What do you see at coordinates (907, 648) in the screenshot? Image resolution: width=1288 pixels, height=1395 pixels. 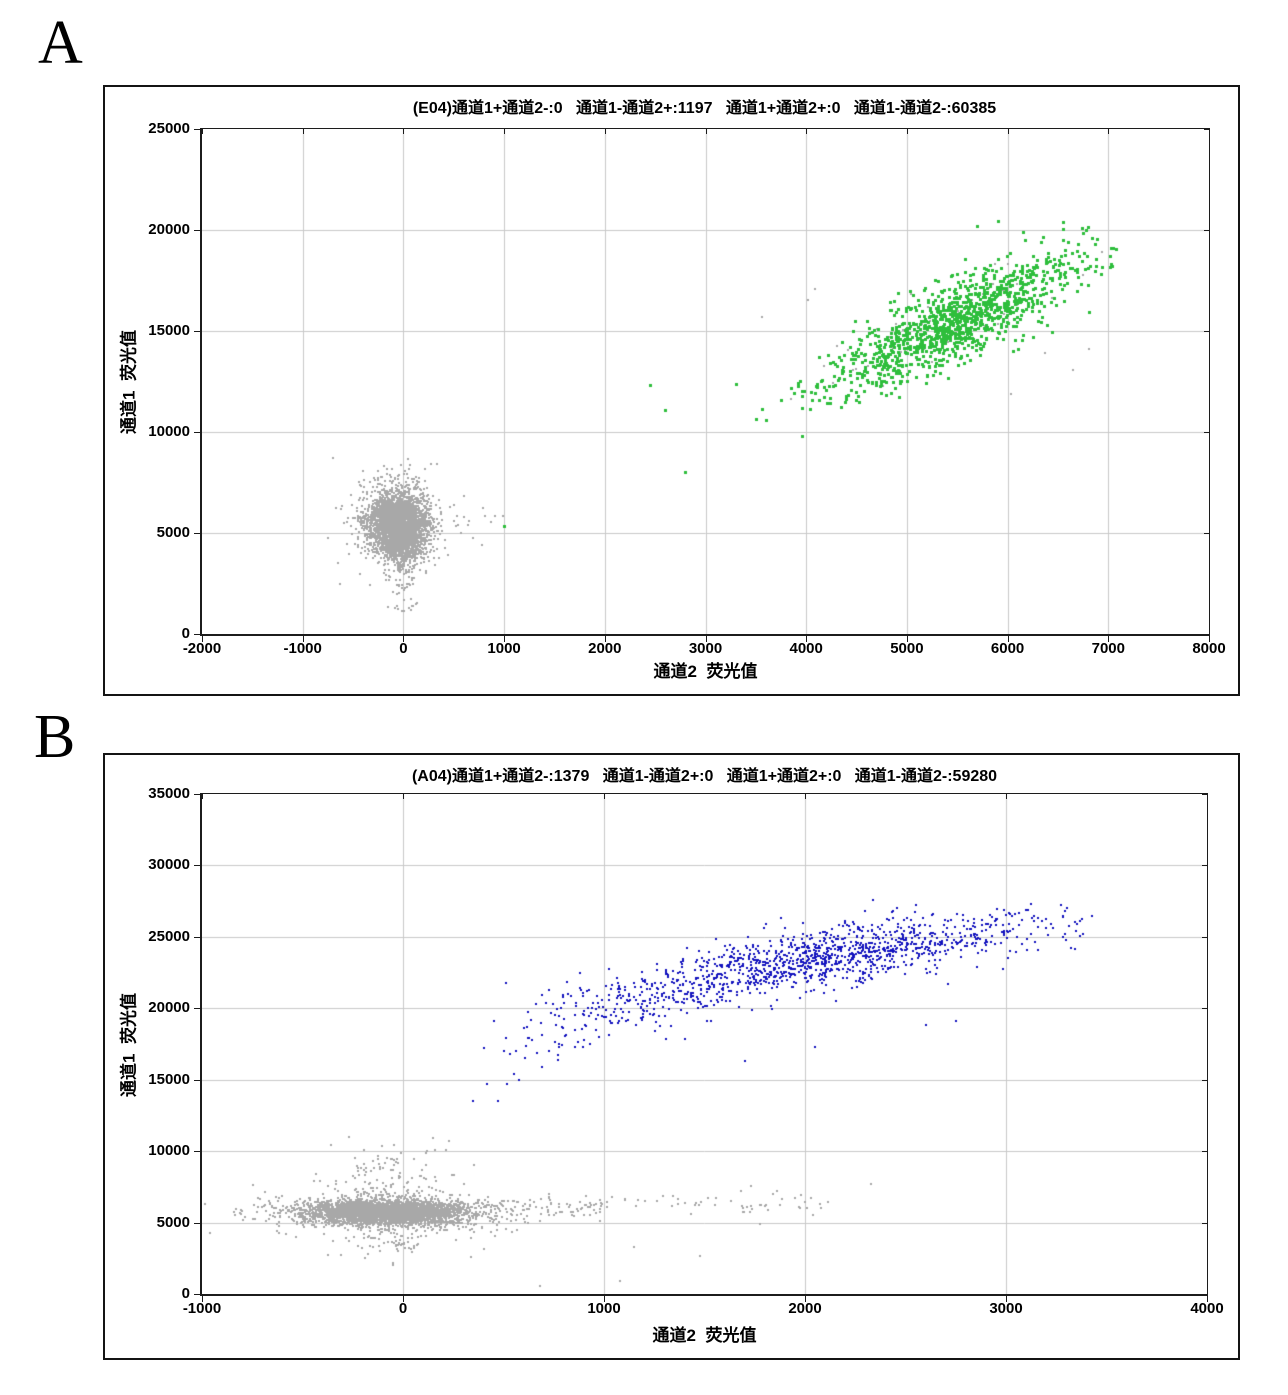 I see `x-tick-label: 5000` at bounding box center [907, 648].